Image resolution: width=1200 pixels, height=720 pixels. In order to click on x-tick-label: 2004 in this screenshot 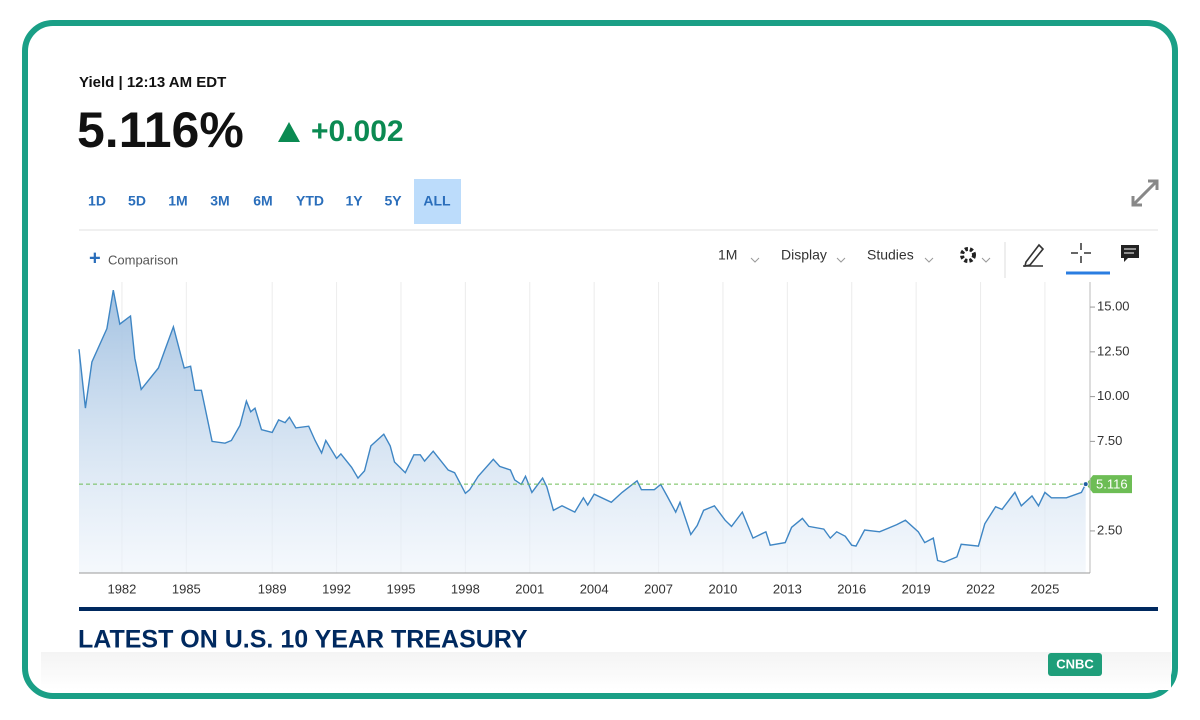, I will do `click(594, 588)`.